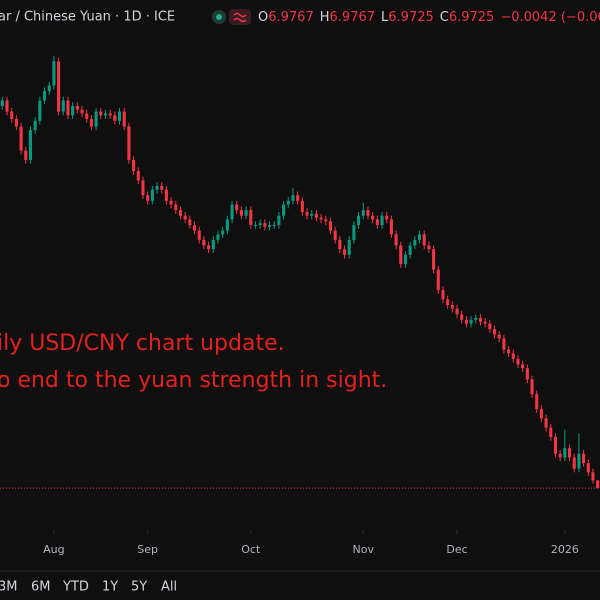 The width and height of the screenshot is (600, 600). Describe the element at coordinates (240, 17) in the screenshot. I see `alert-icon` at that location.